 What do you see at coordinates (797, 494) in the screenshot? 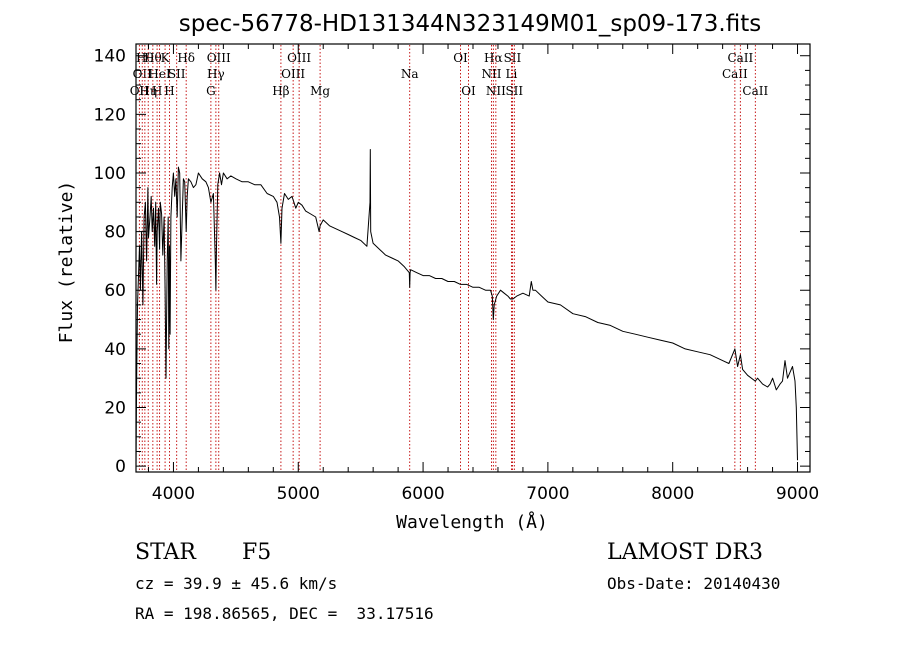
I see `x-tick-label: 9000` at bounding box center [797, 494].